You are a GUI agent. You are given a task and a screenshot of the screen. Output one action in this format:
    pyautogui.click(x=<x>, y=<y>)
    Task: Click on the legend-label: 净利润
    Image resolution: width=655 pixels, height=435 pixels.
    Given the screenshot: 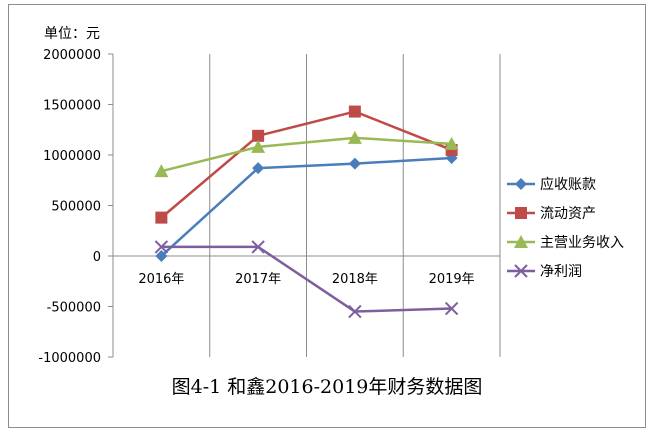 What is the action you would take?
    pyautogui.click(x=561, y=272)
    